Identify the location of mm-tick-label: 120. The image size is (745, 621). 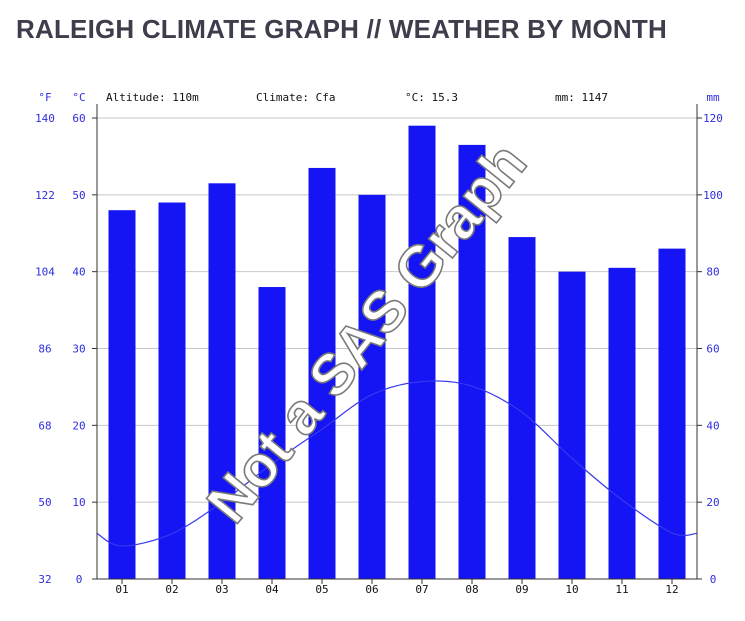
(713, 118).